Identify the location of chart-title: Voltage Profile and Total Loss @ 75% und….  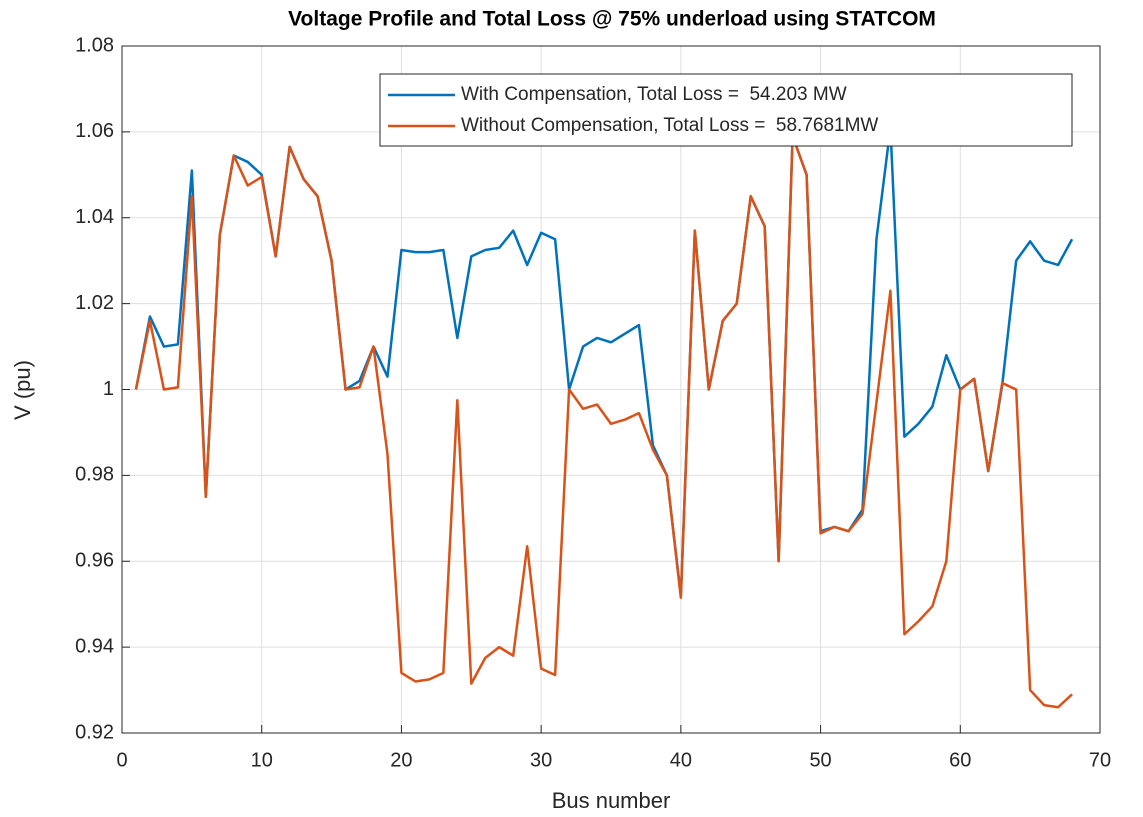
(612, 19).